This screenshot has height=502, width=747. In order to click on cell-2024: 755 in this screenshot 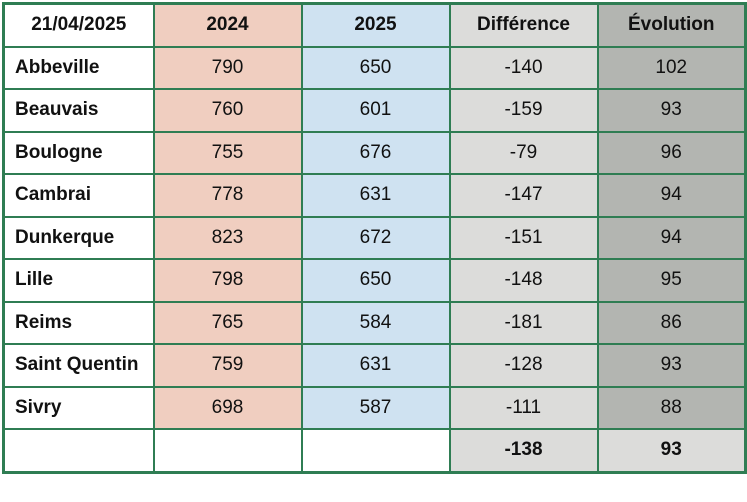, I will do `click(227, 152)`.